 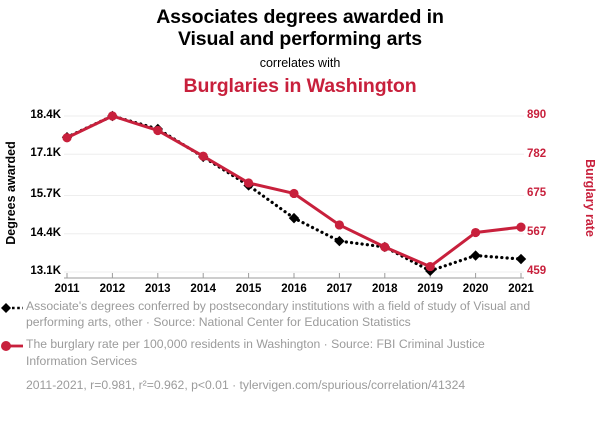 I want to click on tick-label: 15.7K, so click(x=45, y=194).